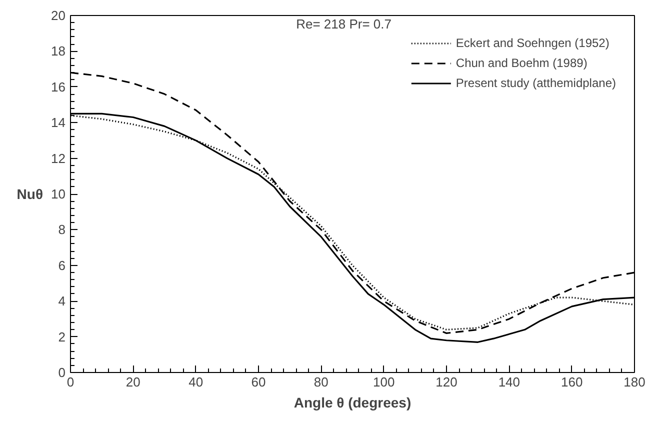 The image size is (648, 422). Describe the element at coordinates (58, 122) in the screenshot. I see `y-tick-label: 14` at that location.